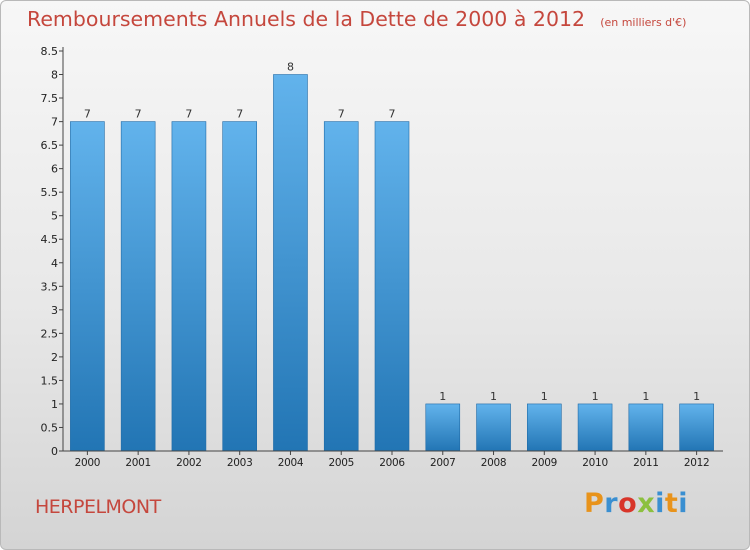 Image resolution: width=750 pixels, height=550 pixels. I want to click on y-tick-label-2: 2, so click(54, 357).